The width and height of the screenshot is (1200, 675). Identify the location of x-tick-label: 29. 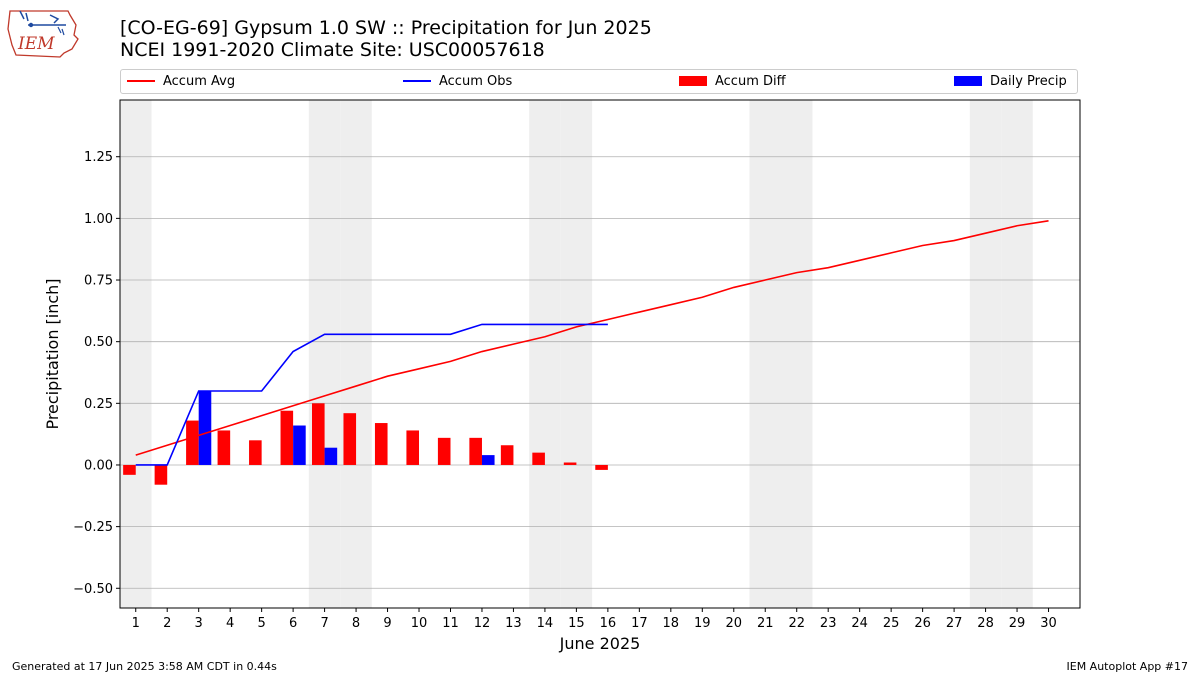
(1017, 623).